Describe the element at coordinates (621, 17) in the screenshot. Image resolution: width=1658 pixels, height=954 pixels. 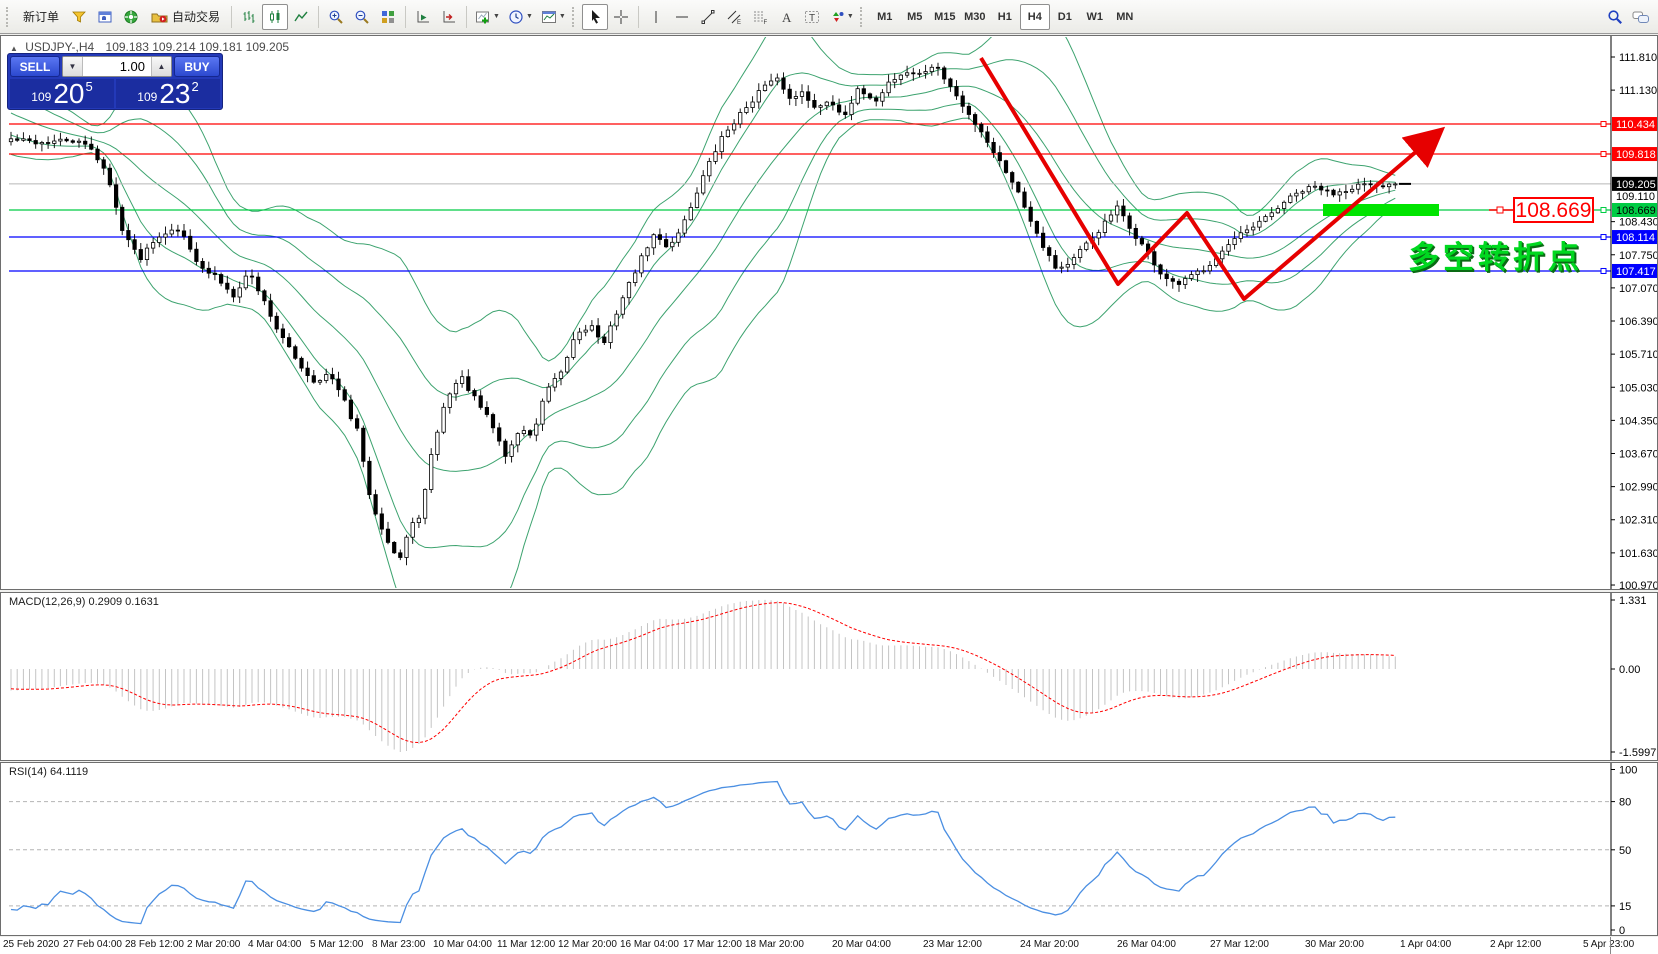
I see `crosshair-icon` at that location.